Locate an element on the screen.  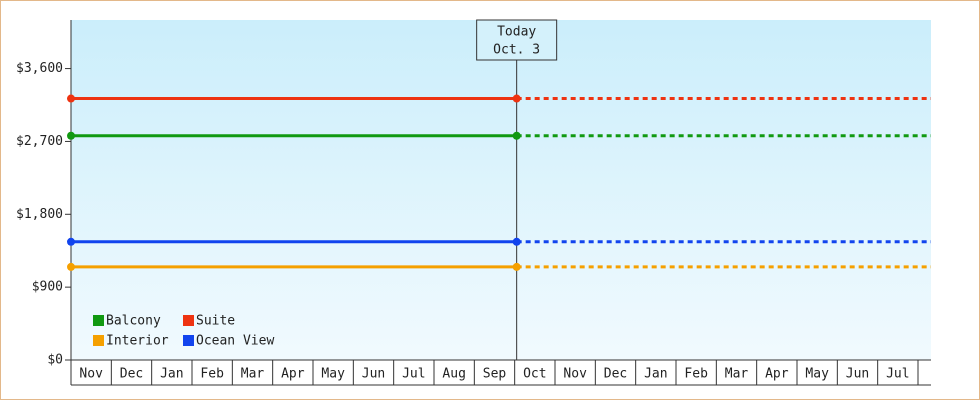
legend-label: Ocean View is located at coordinates (235, 341).